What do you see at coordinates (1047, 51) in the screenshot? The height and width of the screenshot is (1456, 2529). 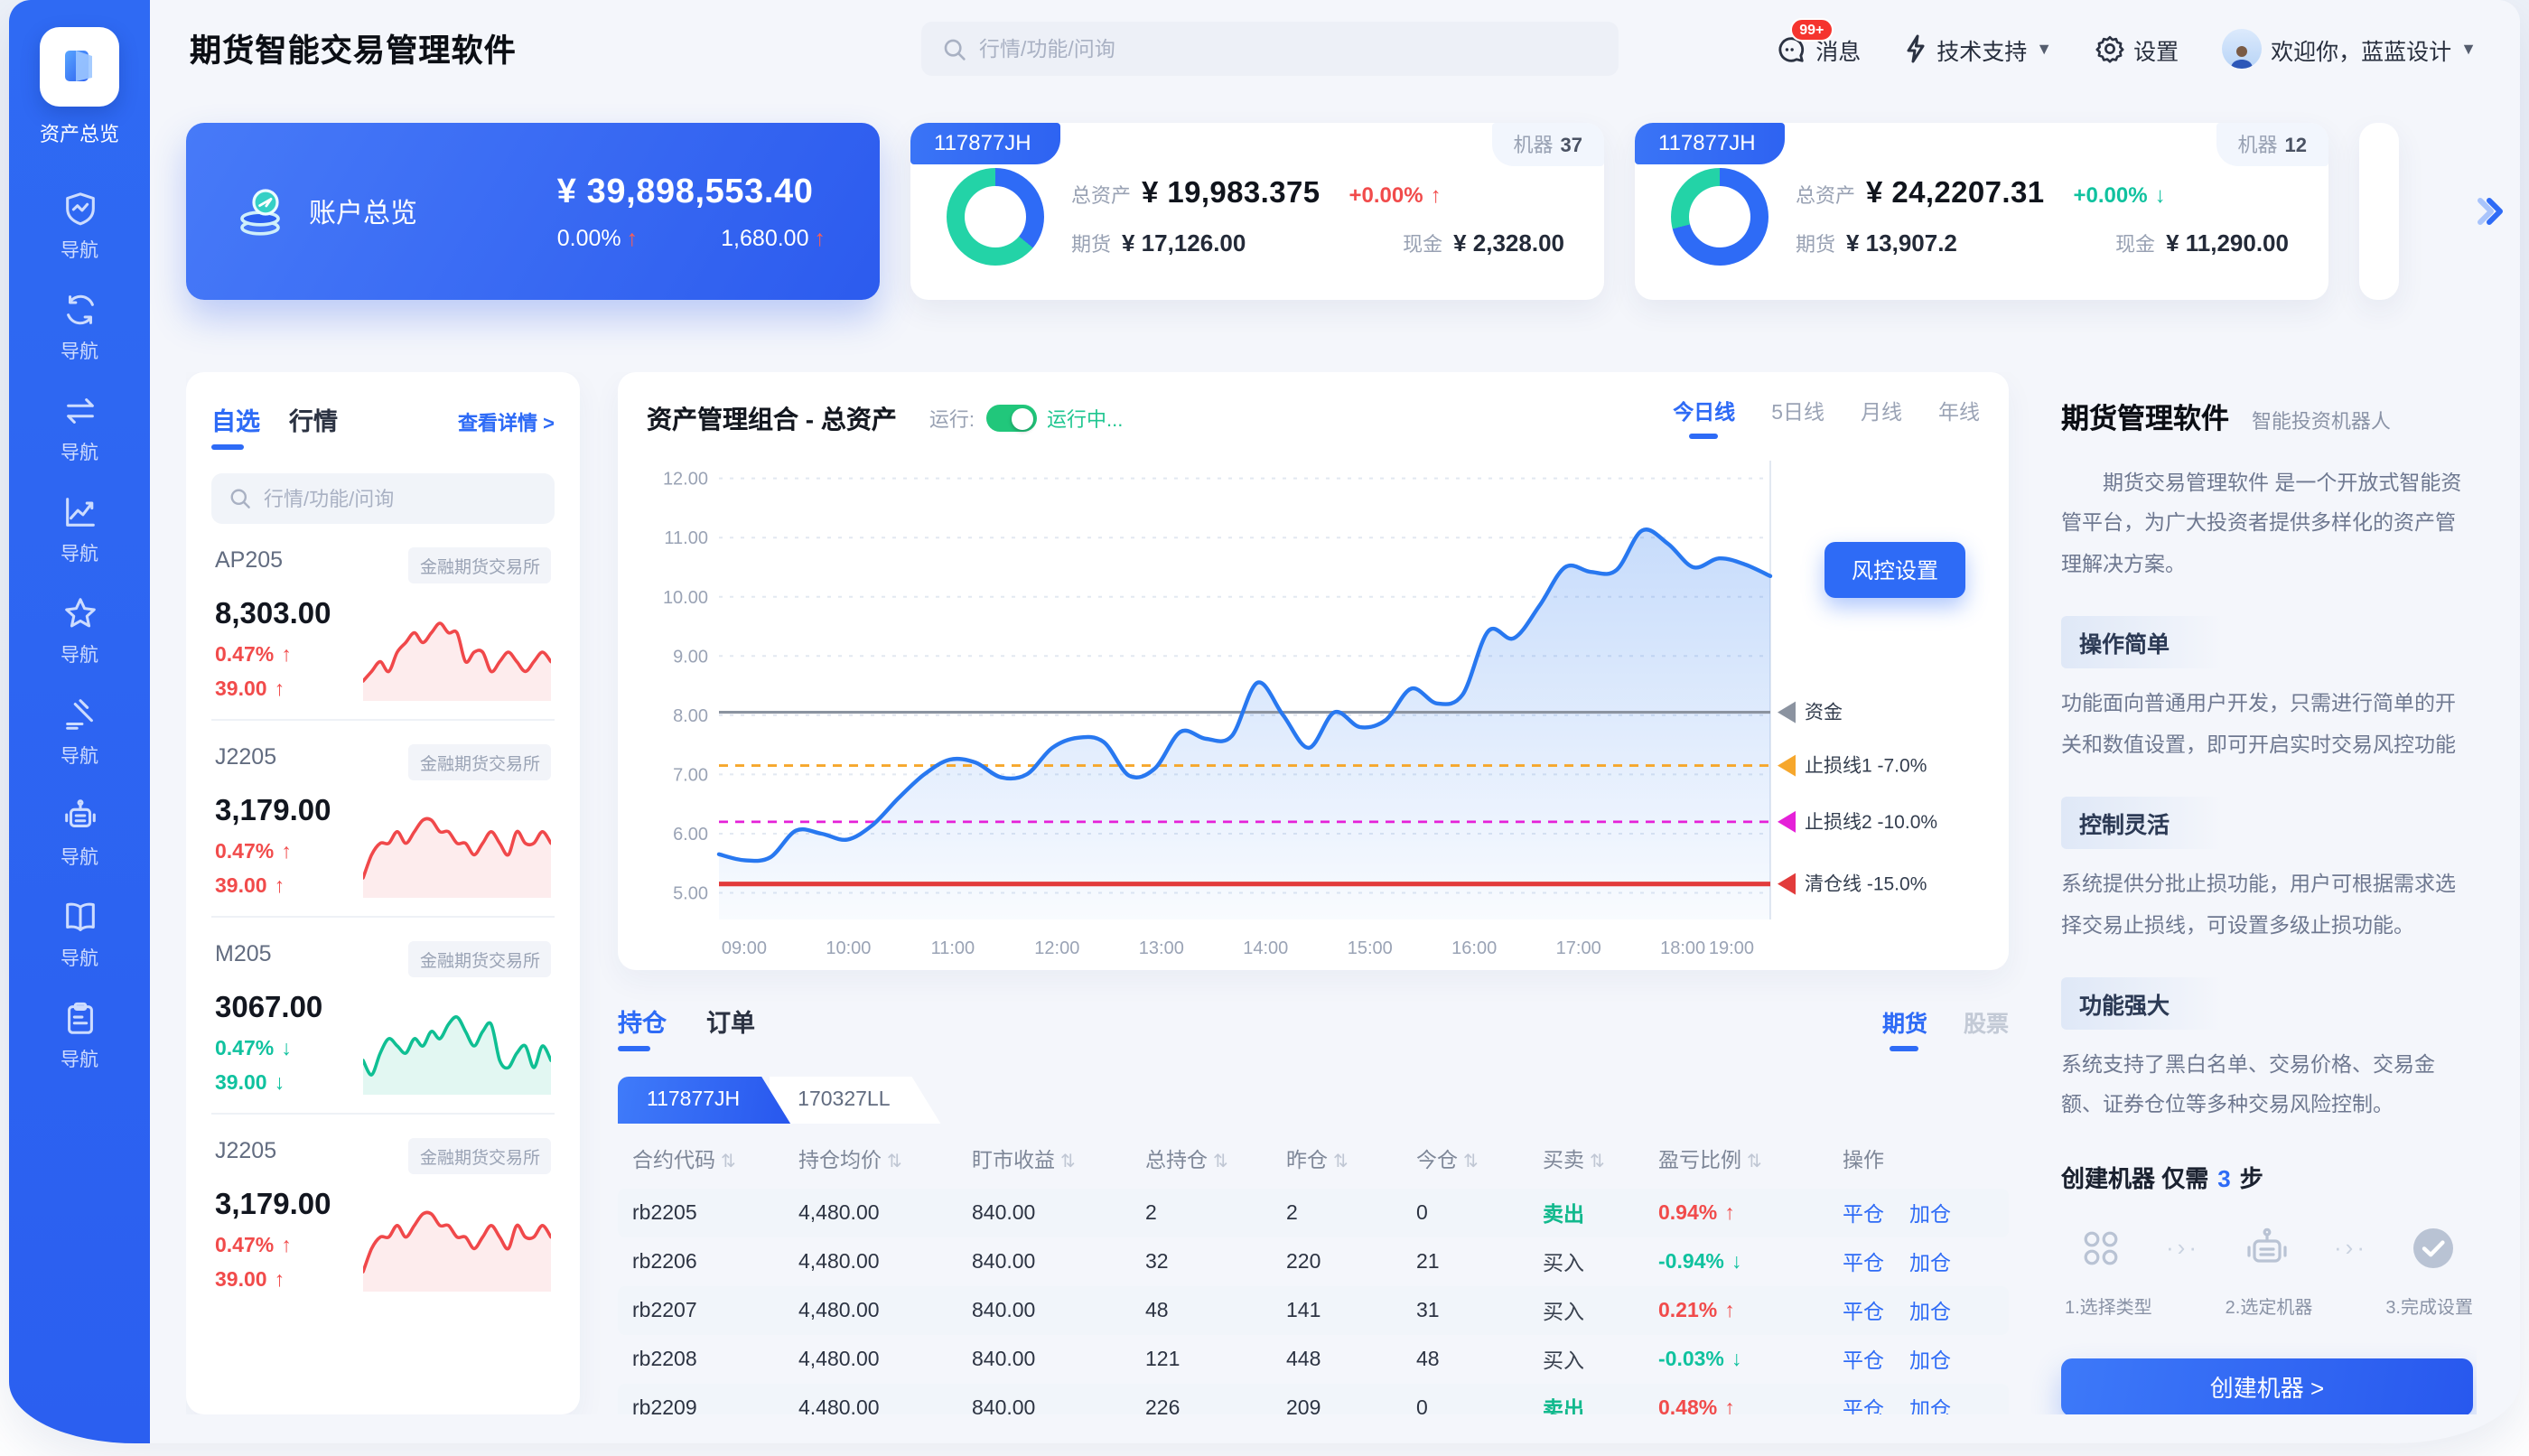 I see `search-placeholder: 行情/功能/问询` at bounding box center [1047, 51].